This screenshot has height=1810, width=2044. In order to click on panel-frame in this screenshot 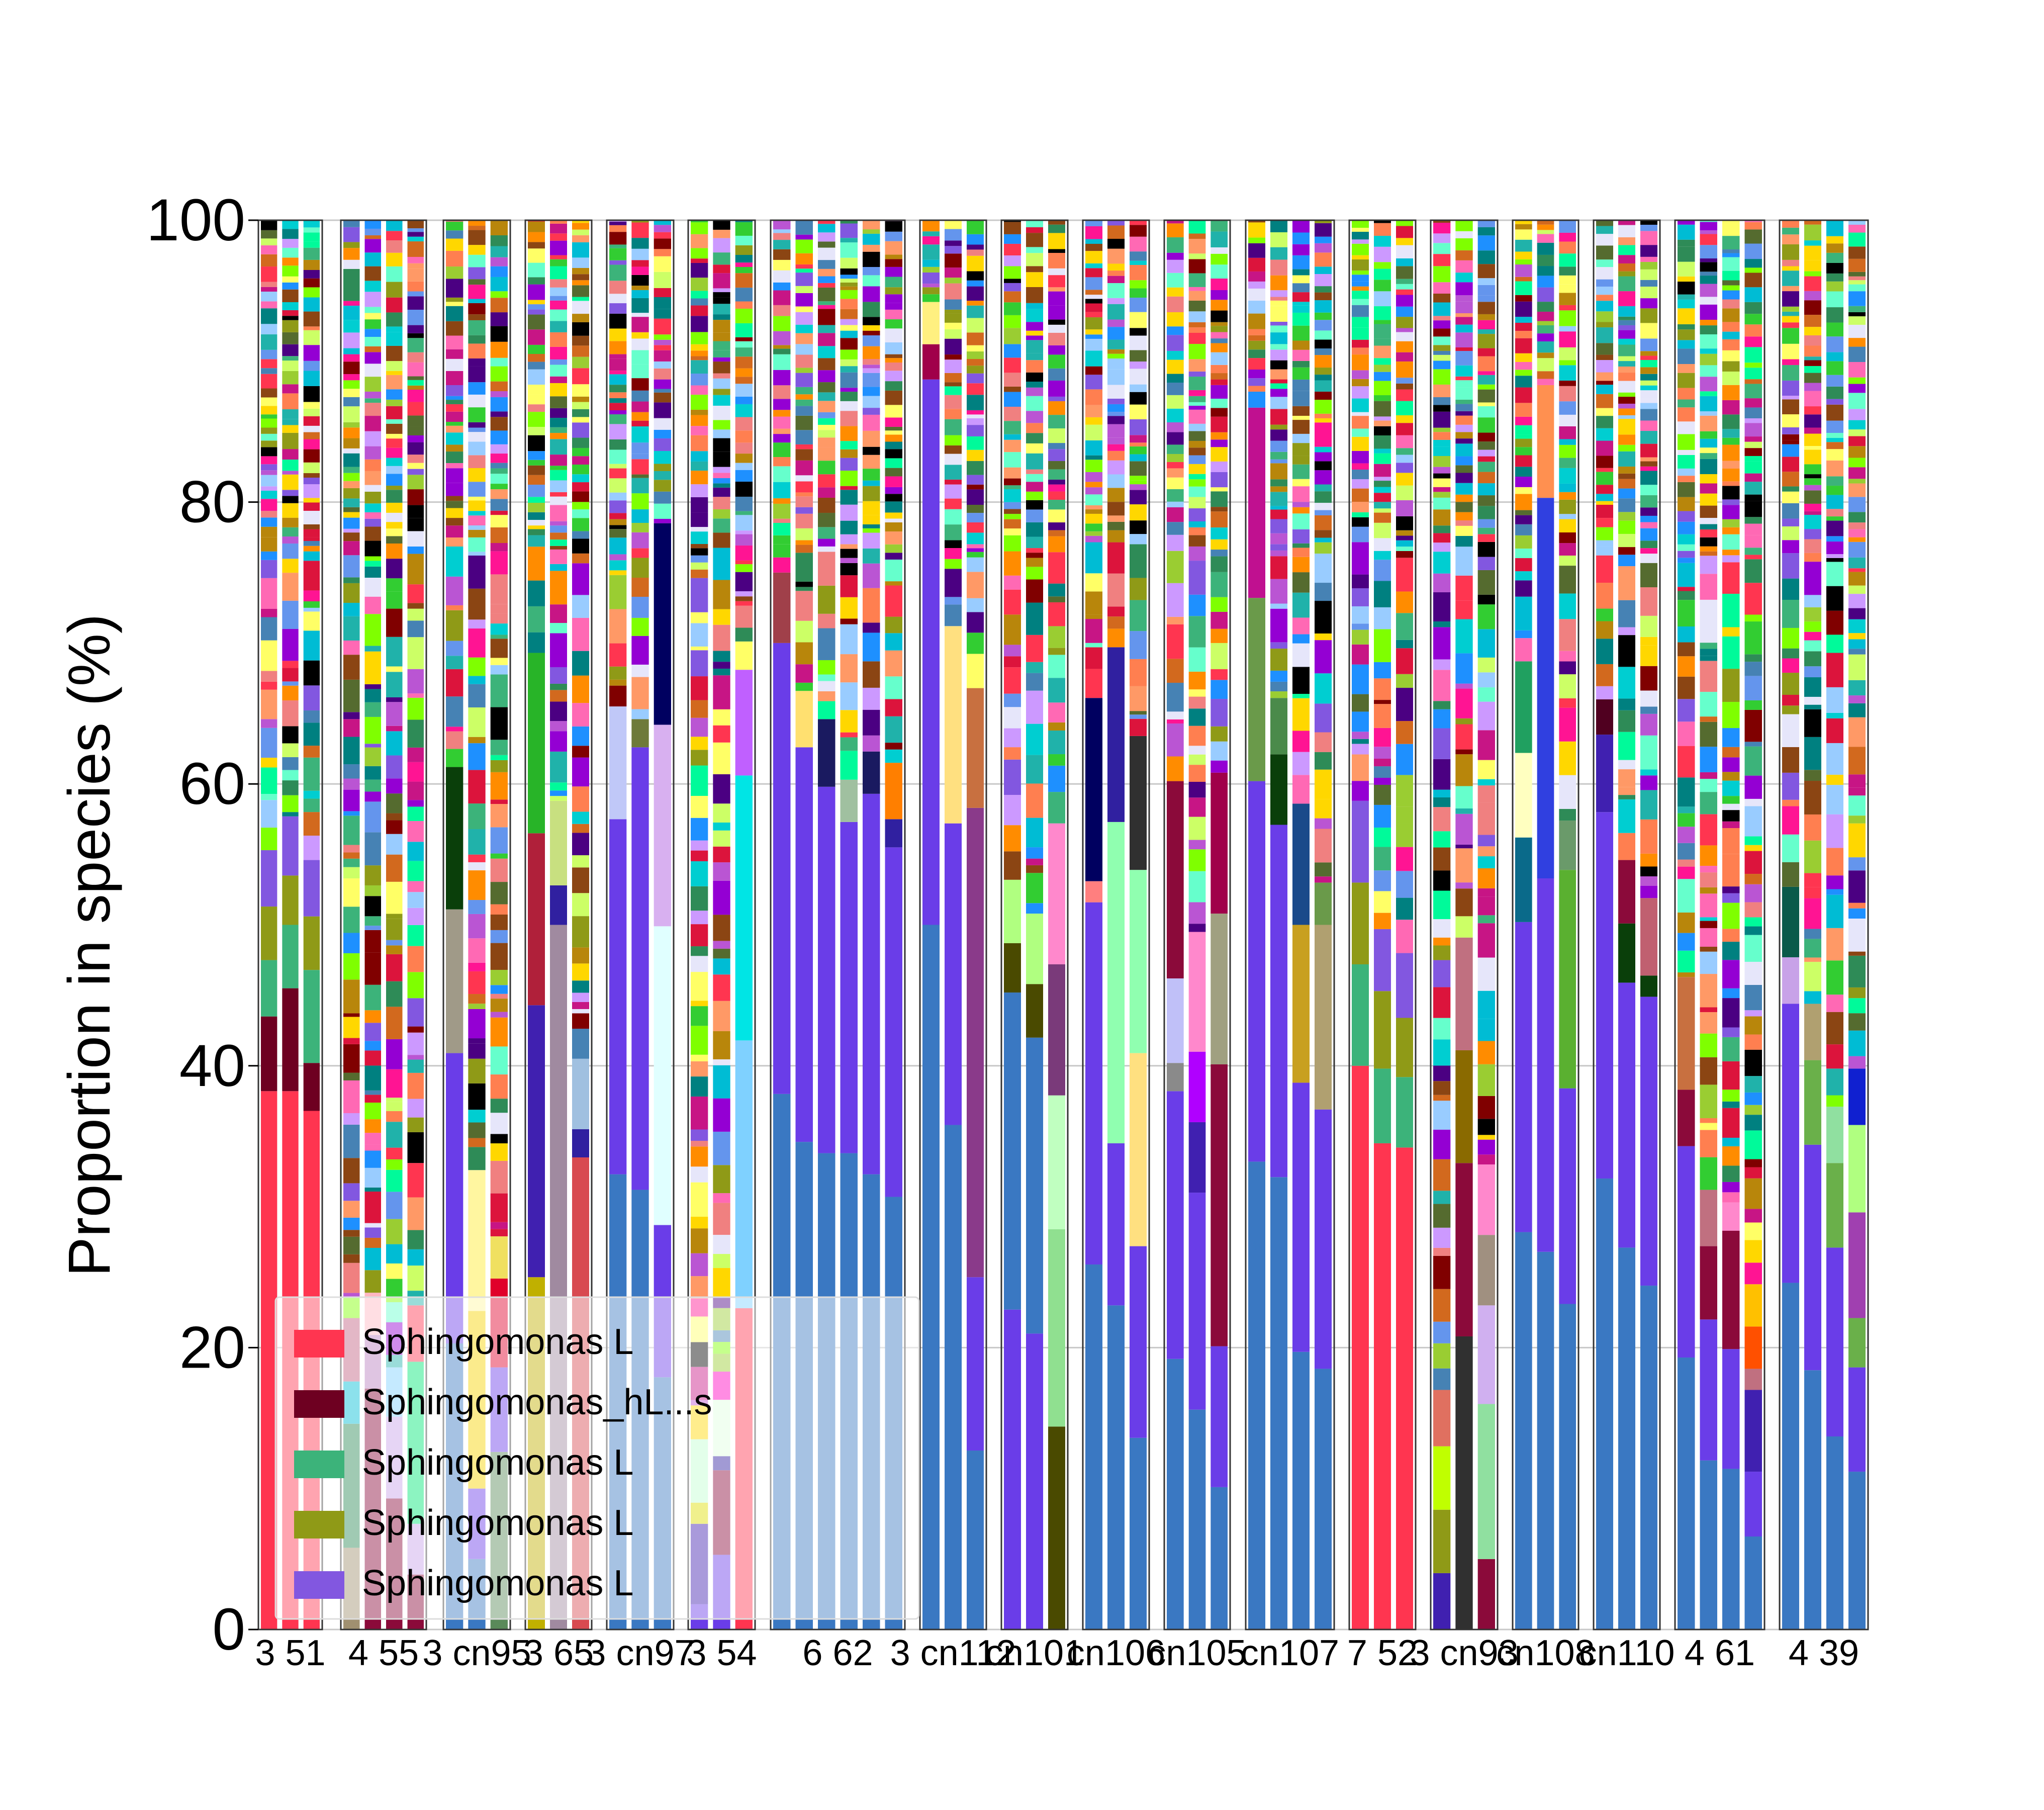, I will do `click(640, 925)`.